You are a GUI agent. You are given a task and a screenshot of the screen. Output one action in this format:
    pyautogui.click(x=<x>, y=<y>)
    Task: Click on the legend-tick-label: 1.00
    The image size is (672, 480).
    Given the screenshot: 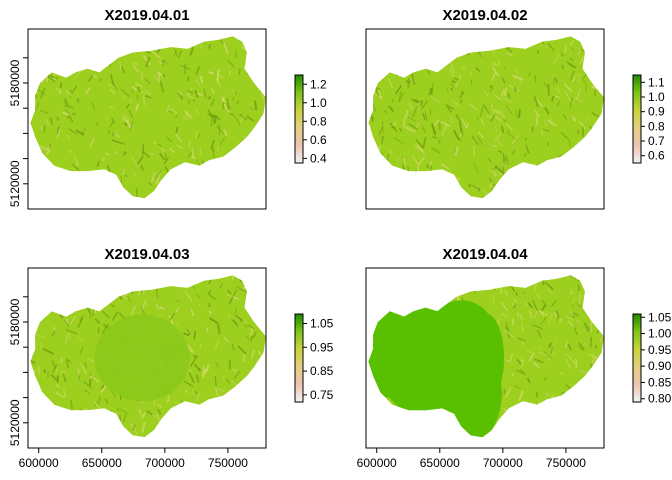 What is the action you would take?
    pyautogui.click(x=660, y=334)
    